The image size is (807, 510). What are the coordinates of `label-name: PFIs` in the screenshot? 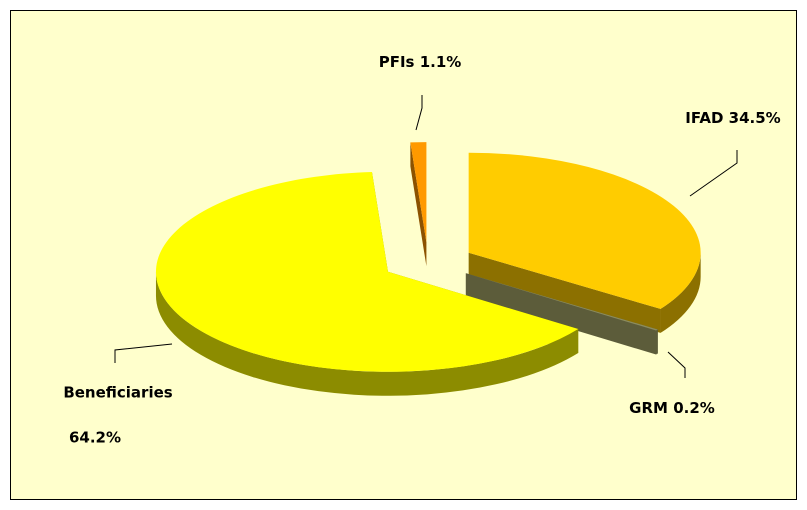 It's located at (397, 62).